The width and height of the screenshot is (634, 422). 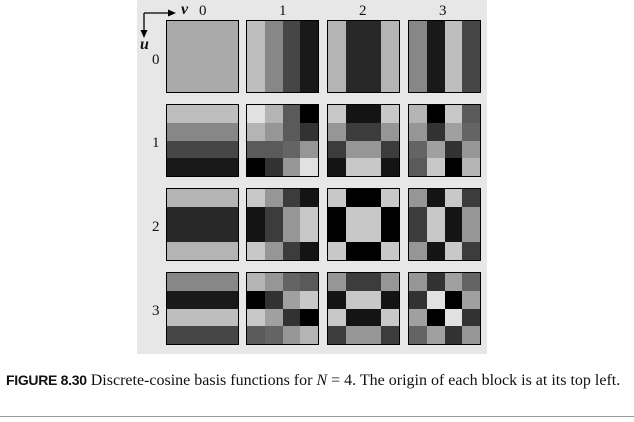 I want to click on caption-text-before: Discrete-cosine basis functions for, so click(x=201, y=380).